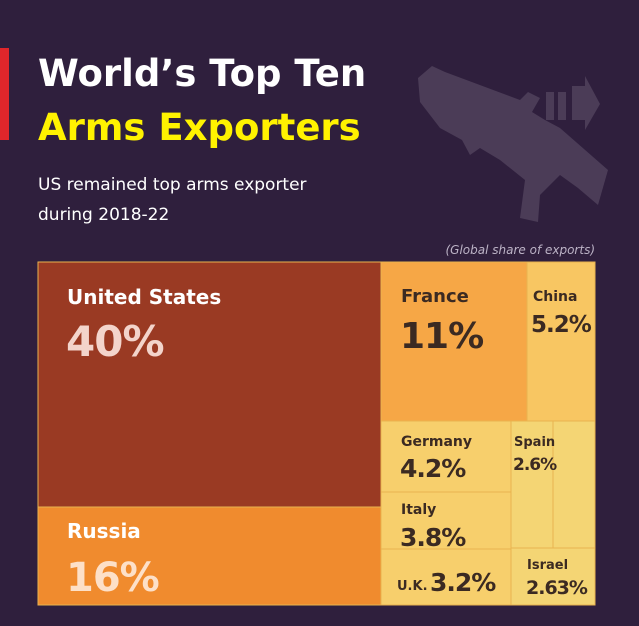  What do you see at coordinates (534, 442) in the screenshot?
I see `cell-label: Spain` at bounding box center [534, 442].